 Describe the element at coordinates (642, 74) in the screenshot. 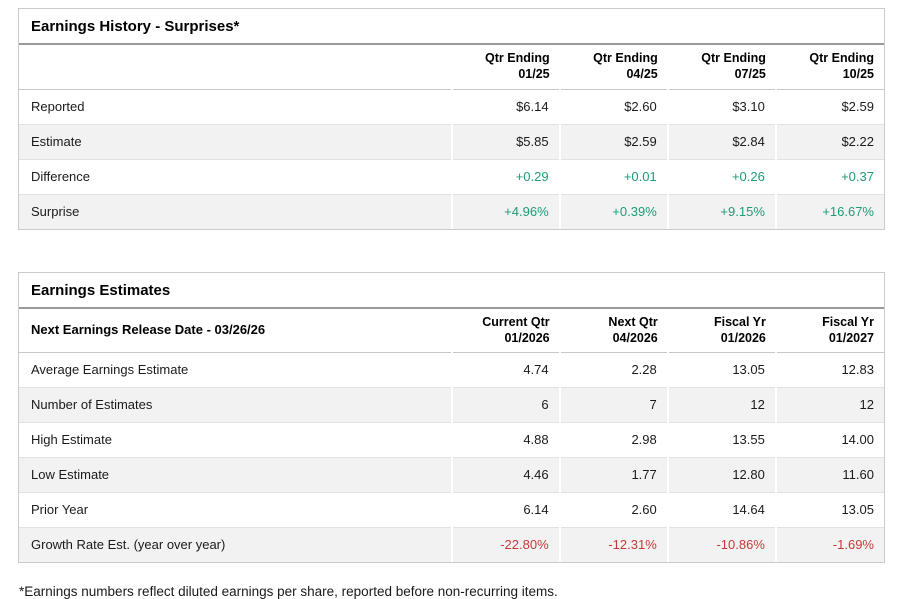

I see `column-header-line2: 04/25` at that location.